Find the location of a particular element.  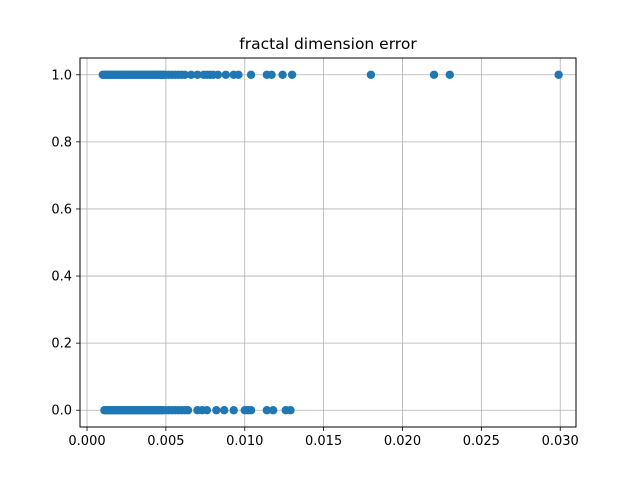

y-tick-label: 0.0 is located at coordinates (61, 411).